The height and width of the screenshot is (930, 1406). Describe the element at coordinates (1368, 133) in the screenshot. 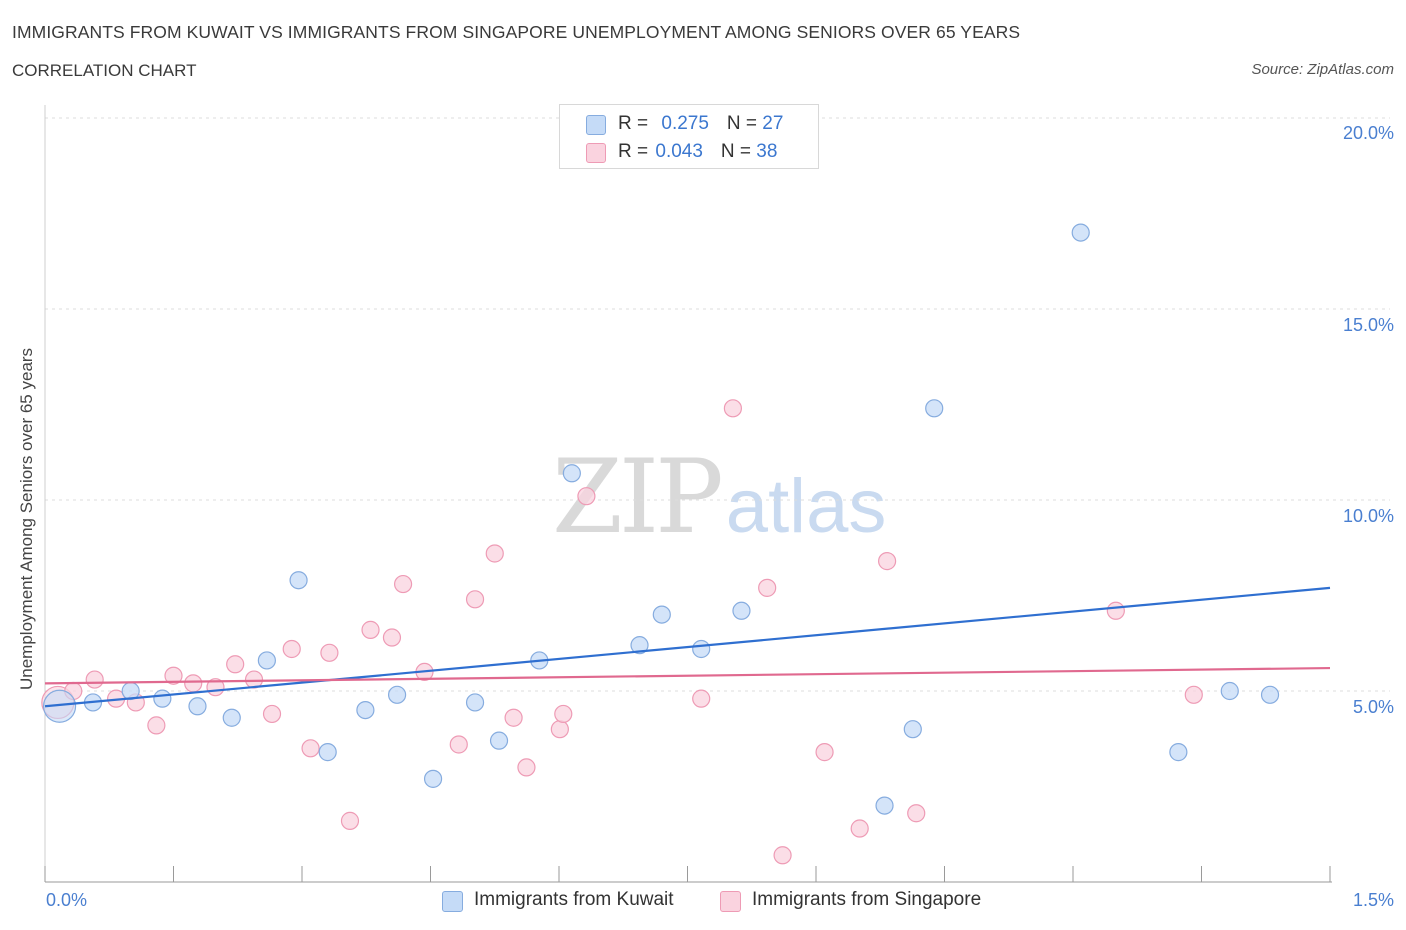

I see `y-tick-label-20: 20.0%` at that location.